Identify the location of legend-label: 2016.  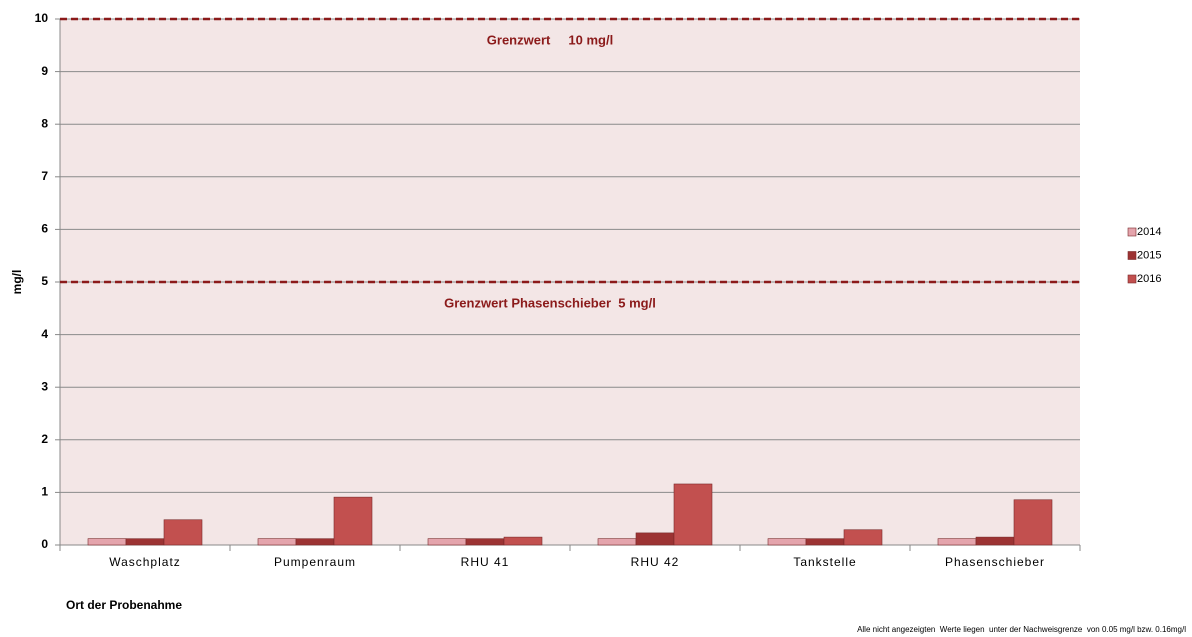
(1149, 279).